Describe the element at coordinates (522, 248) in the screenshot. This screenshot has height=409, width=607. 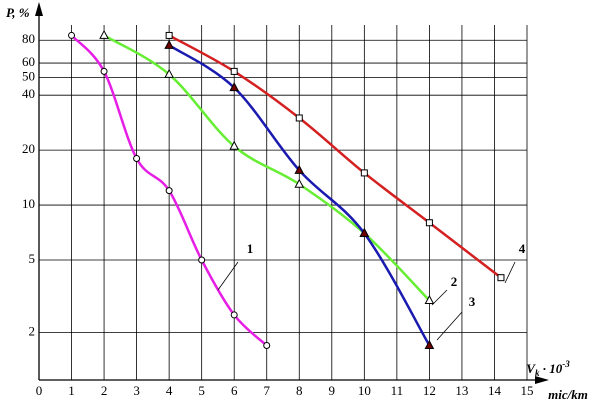
I see `series-label: 4` at that location.